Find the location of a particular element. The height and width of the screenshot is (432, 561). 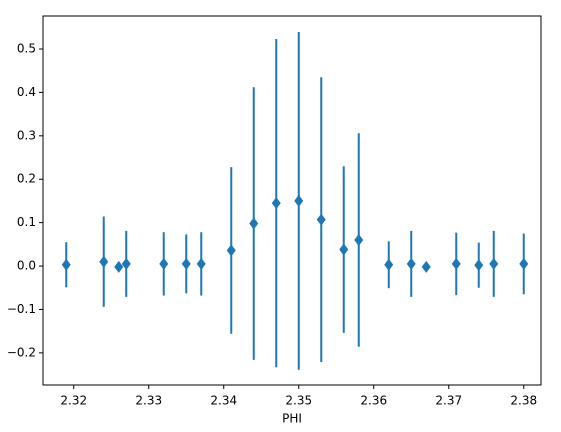

y-tick-label: −0.2 is located at coordinates (21, 352).